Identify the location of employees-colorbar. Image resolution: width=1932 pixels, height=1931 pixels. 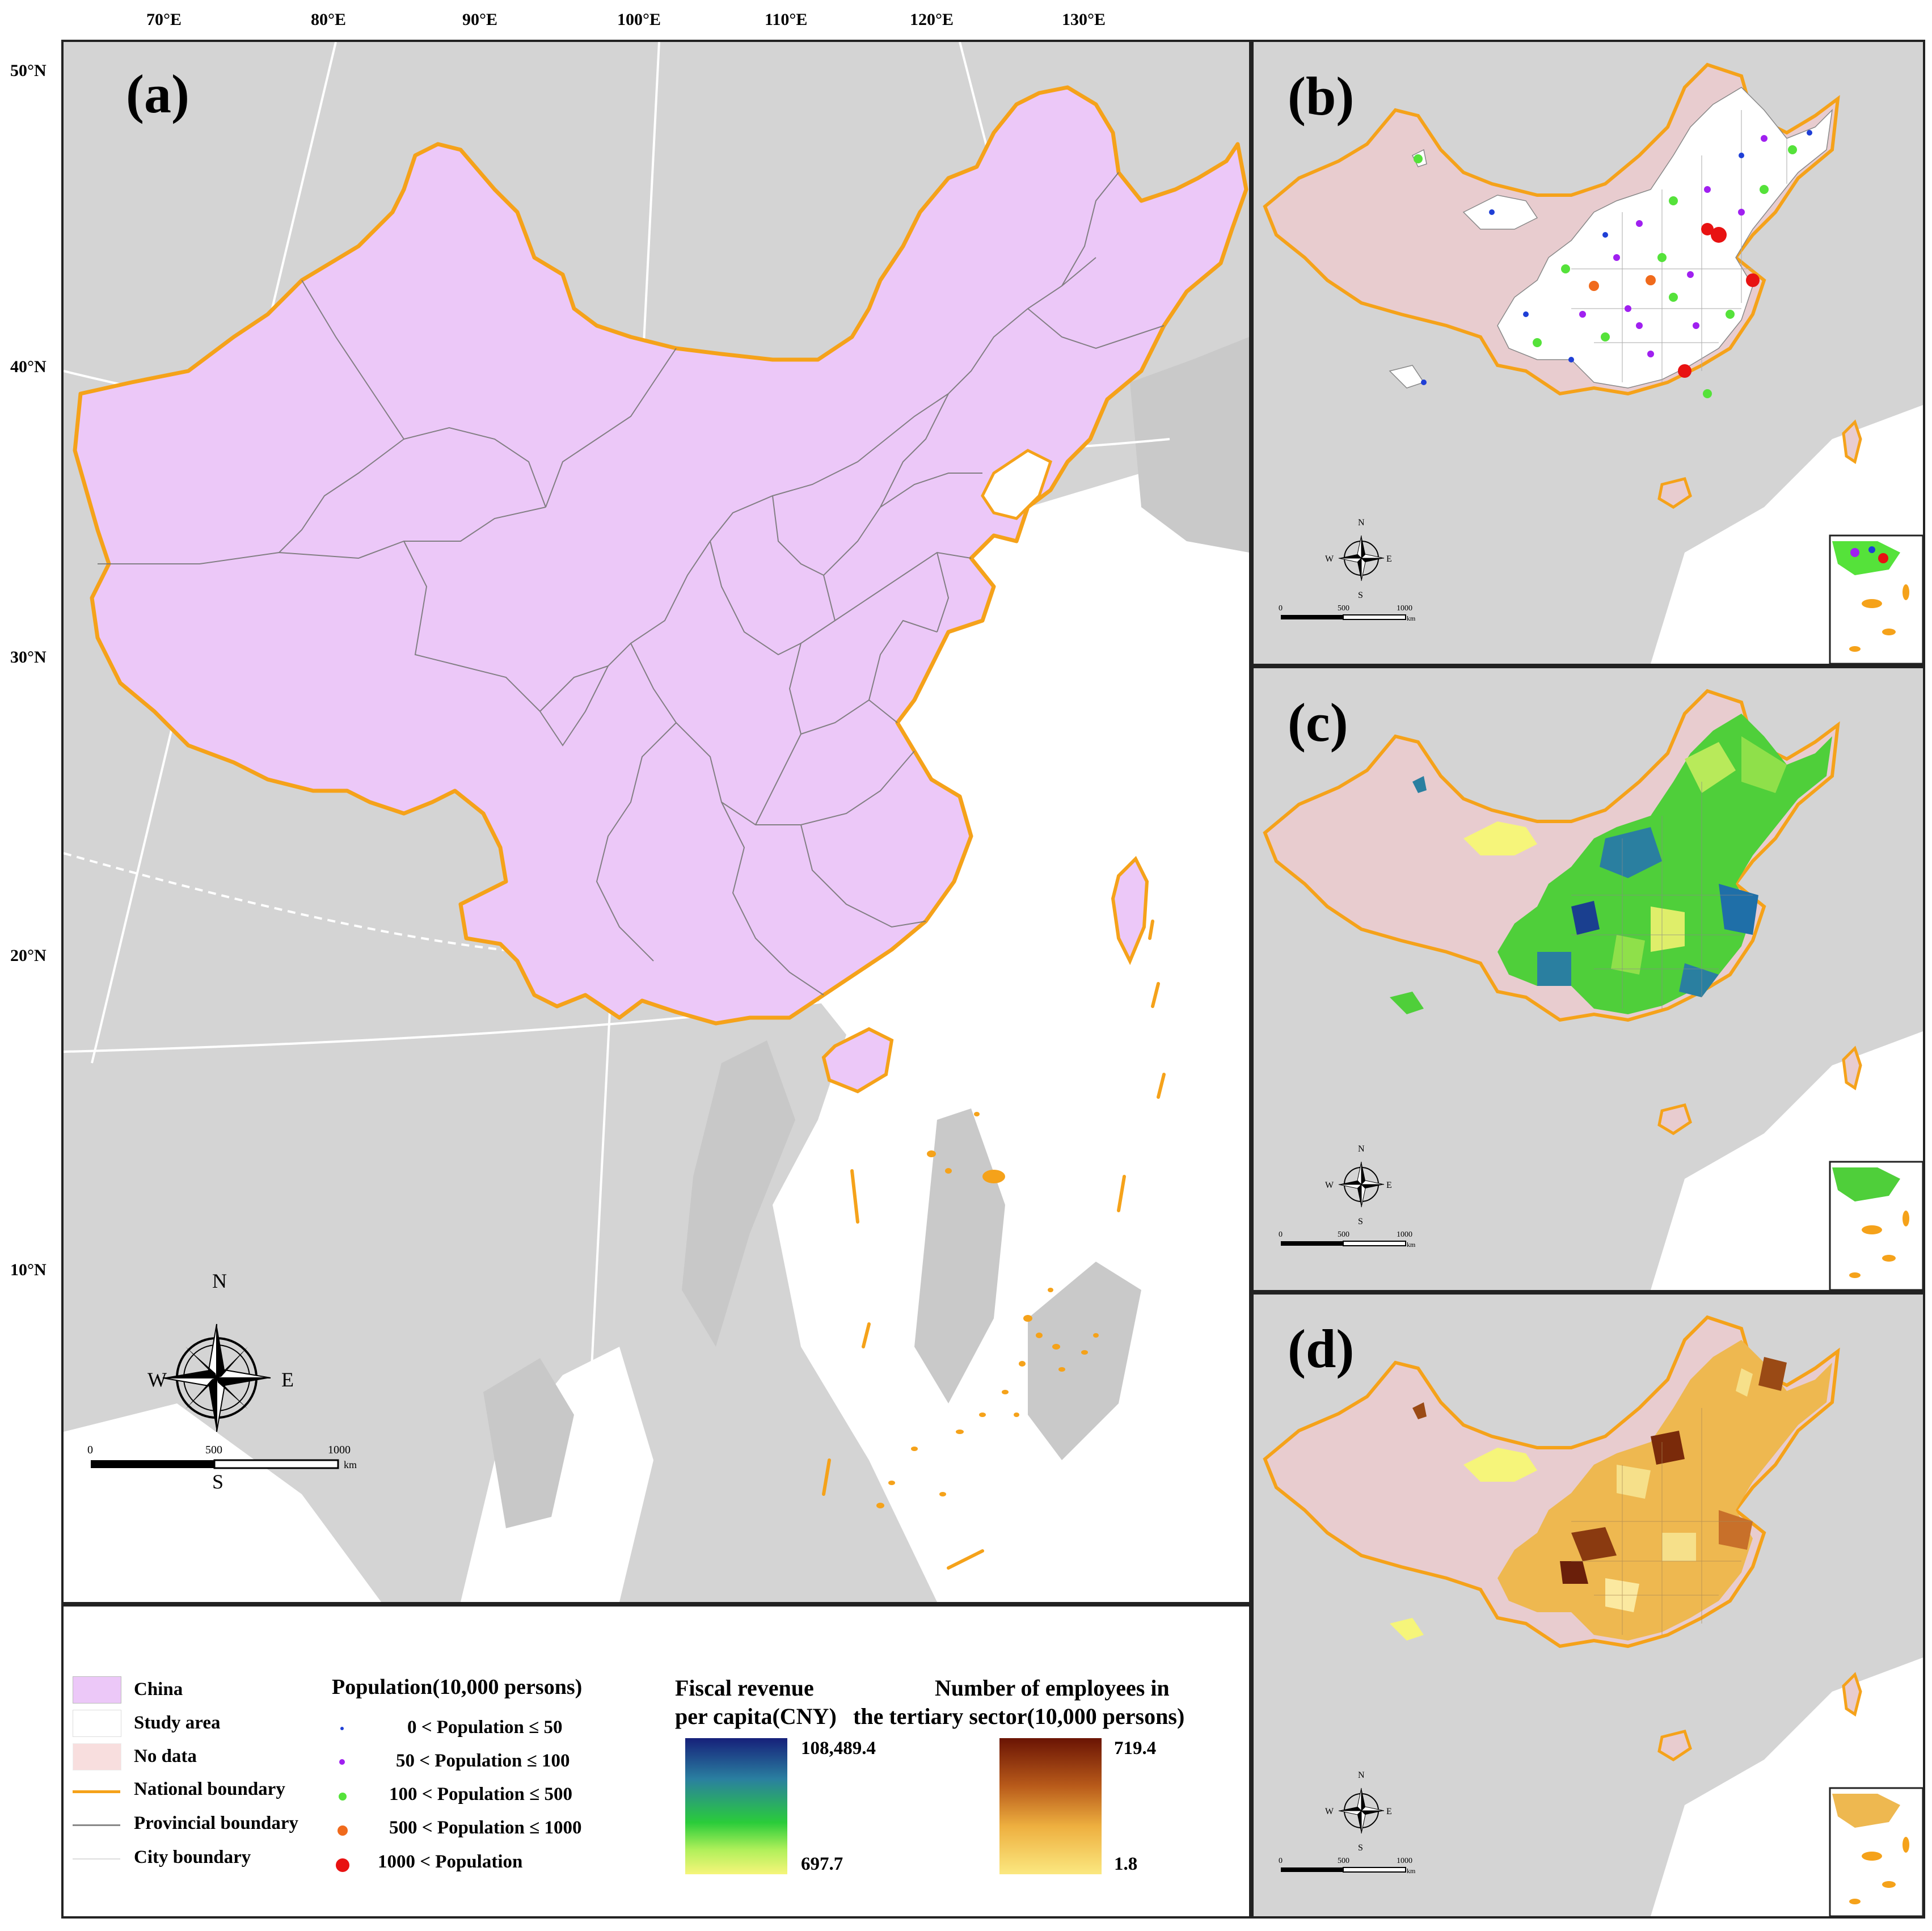
(1050, 1806).